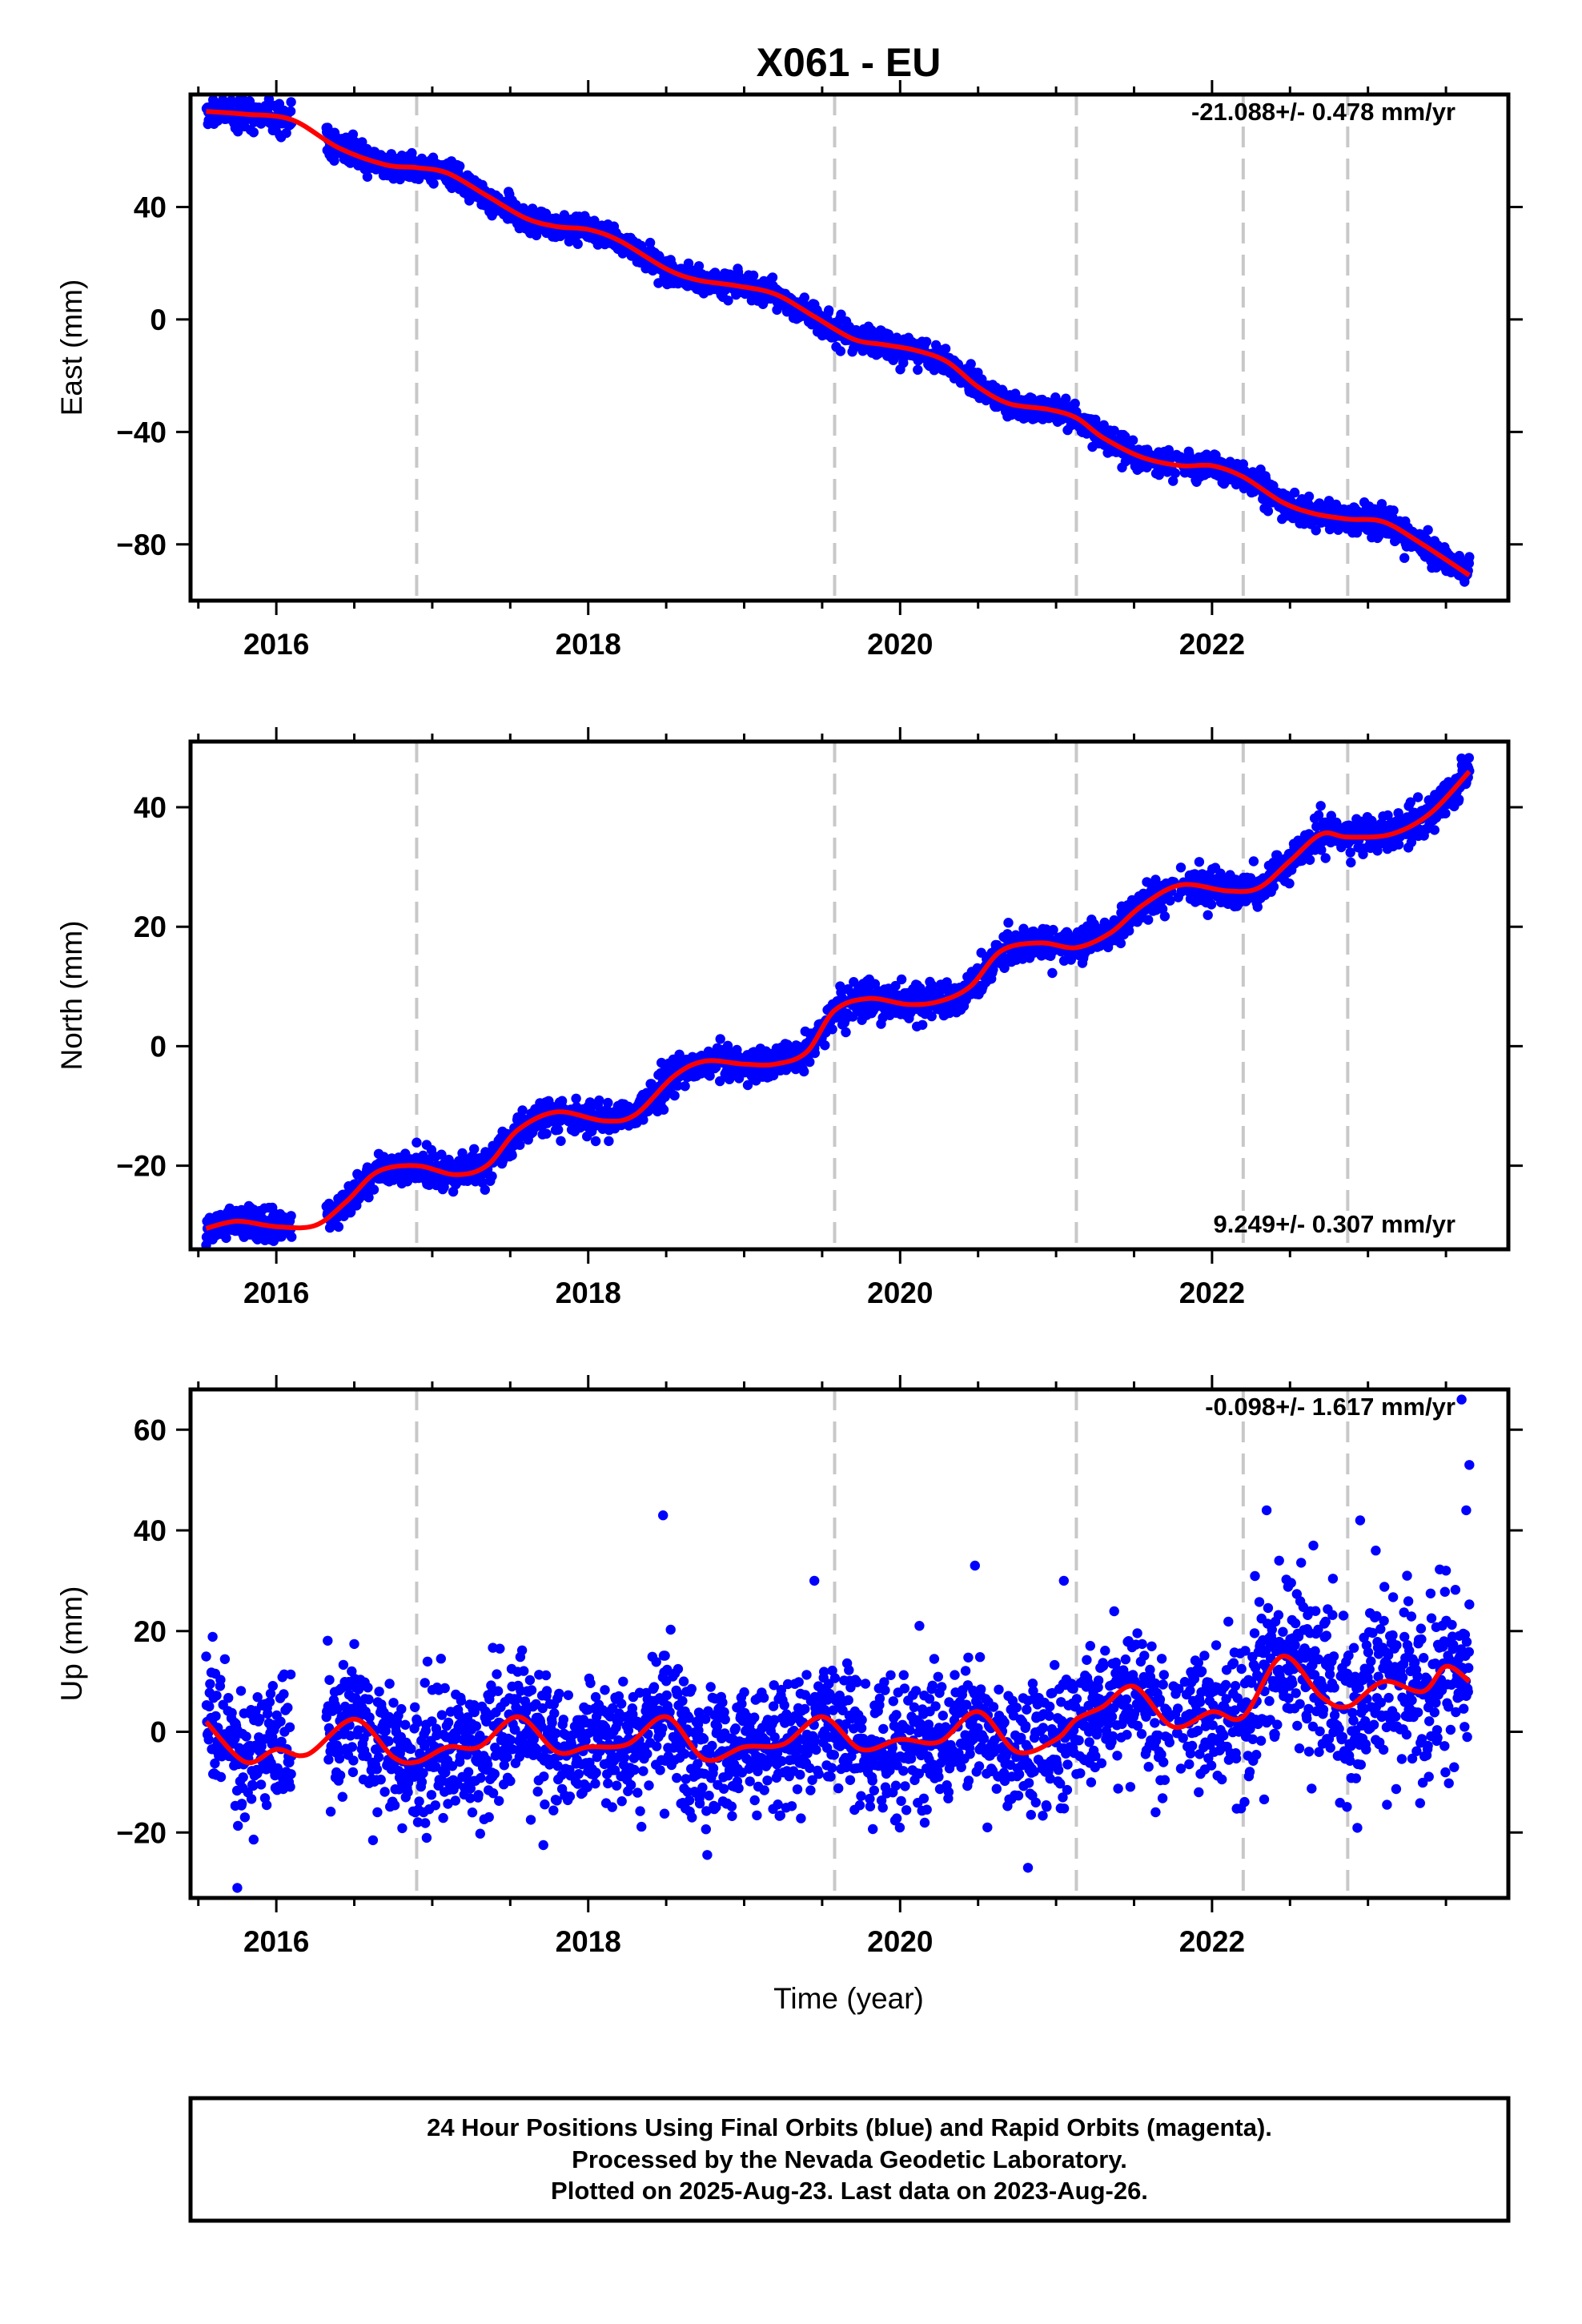  I want to click on chart-title: X061 - EU, so click(849, 62).